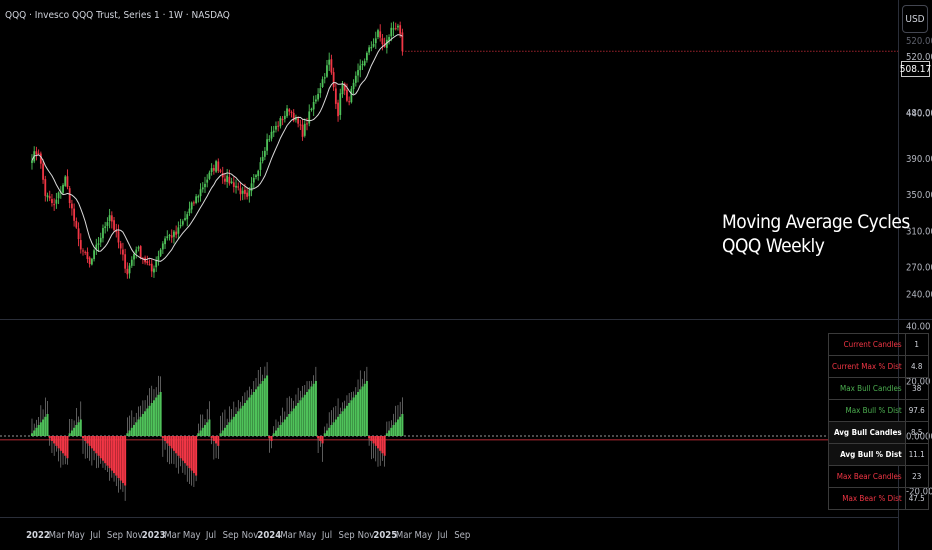  I want to click on time-axis-label: May, so click(76, 535).